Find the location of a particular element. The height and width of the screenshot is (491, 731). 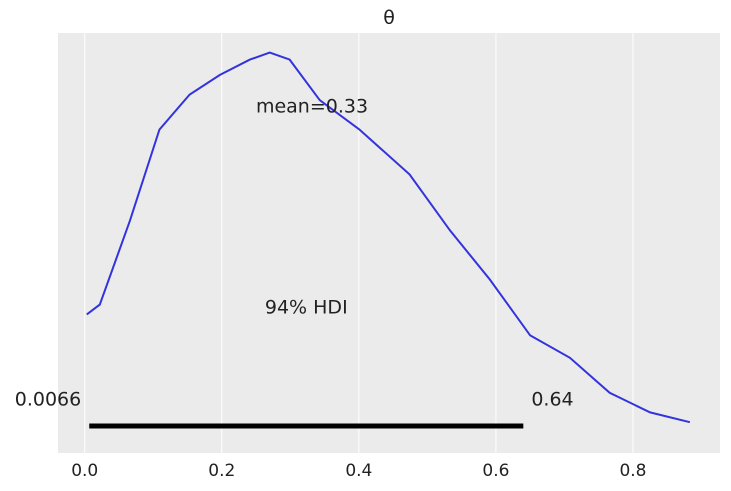

hdi-low-label: 0.0066 is located at coordinates (48, 400).